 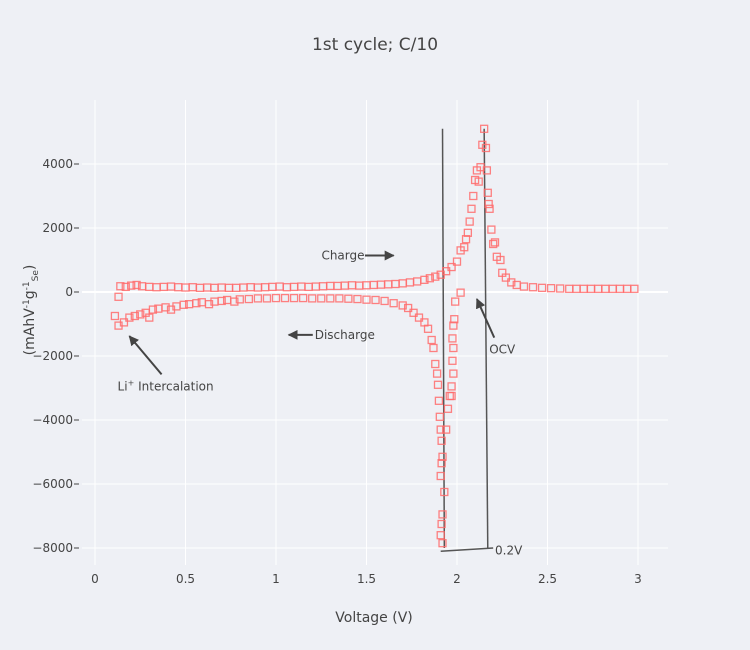 I want to click on x-tick-label: 2.5, so click(x=547, y=579).